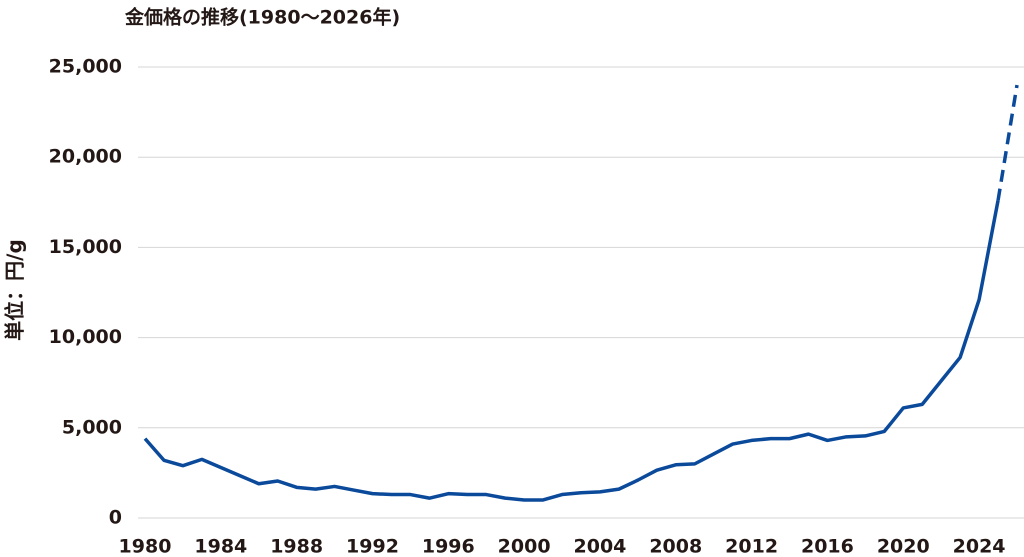 The width and height of the screenshot is (1024, 557). What do you see at coordinates (979, 546) in the screenshot?
I see `x-tick-label: 2024` at bounding box center [979, 546].